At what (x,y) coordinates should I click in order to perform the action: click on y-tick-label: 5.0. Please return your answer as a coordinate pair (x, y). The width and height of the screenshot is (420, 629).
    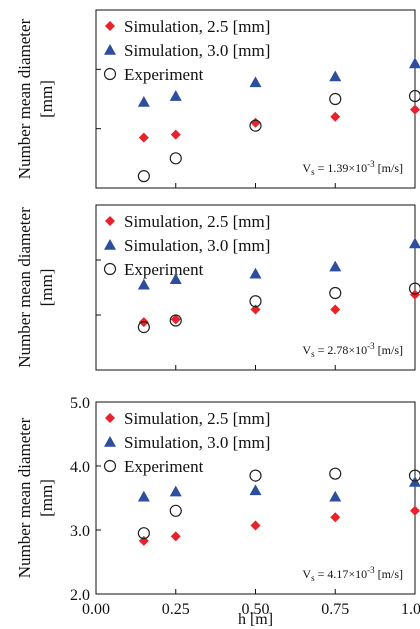
    Looking at the image, I should click on (80, 403).